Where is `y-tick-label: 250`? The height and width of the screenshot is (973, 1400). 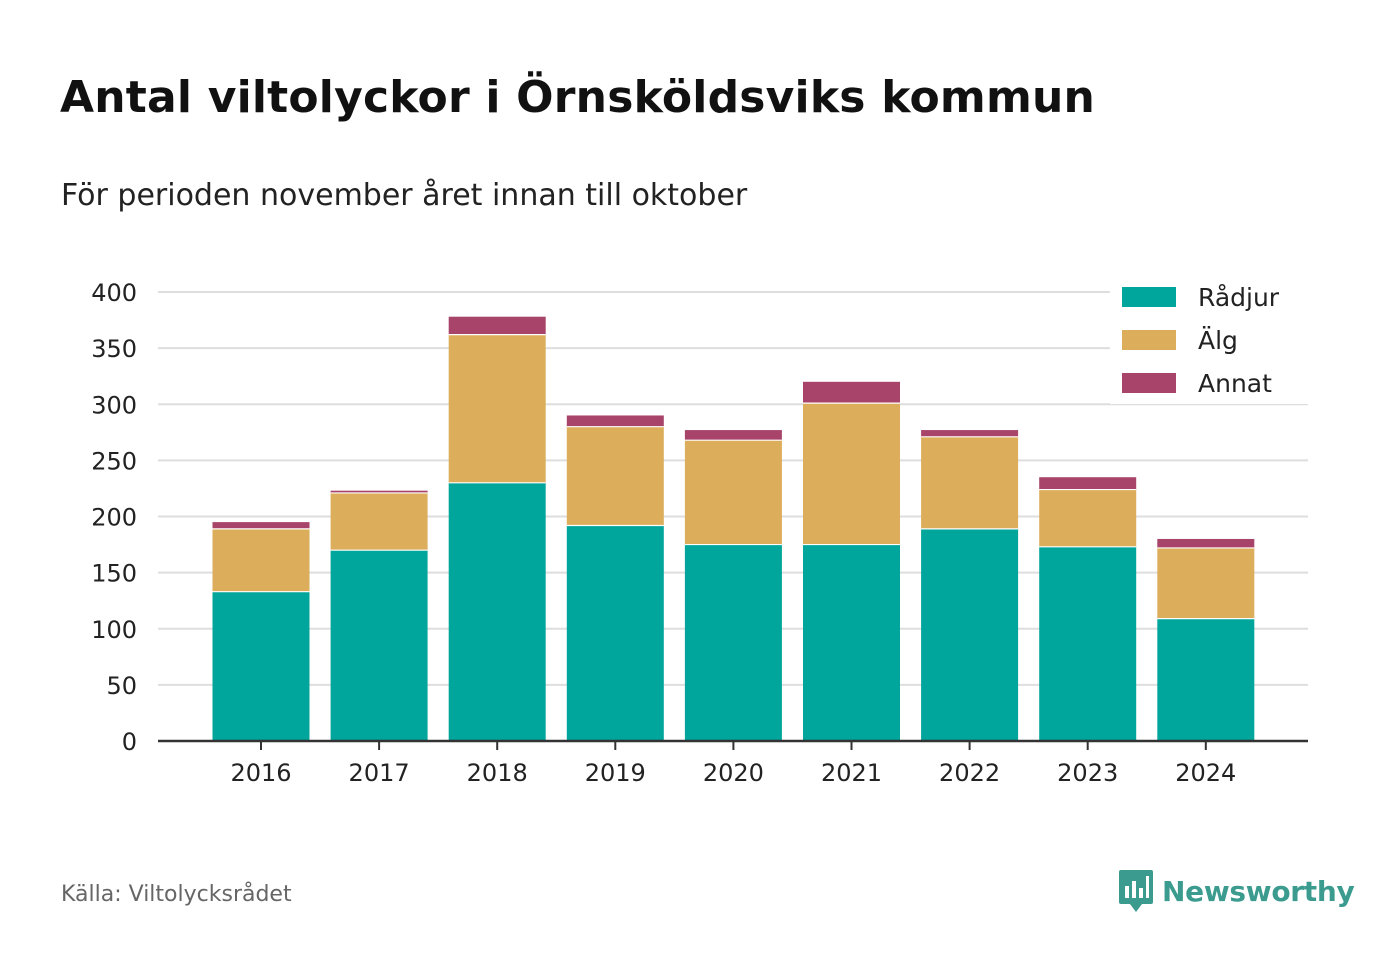 y-tick-label: 250 is located at coordinates (114, 461).